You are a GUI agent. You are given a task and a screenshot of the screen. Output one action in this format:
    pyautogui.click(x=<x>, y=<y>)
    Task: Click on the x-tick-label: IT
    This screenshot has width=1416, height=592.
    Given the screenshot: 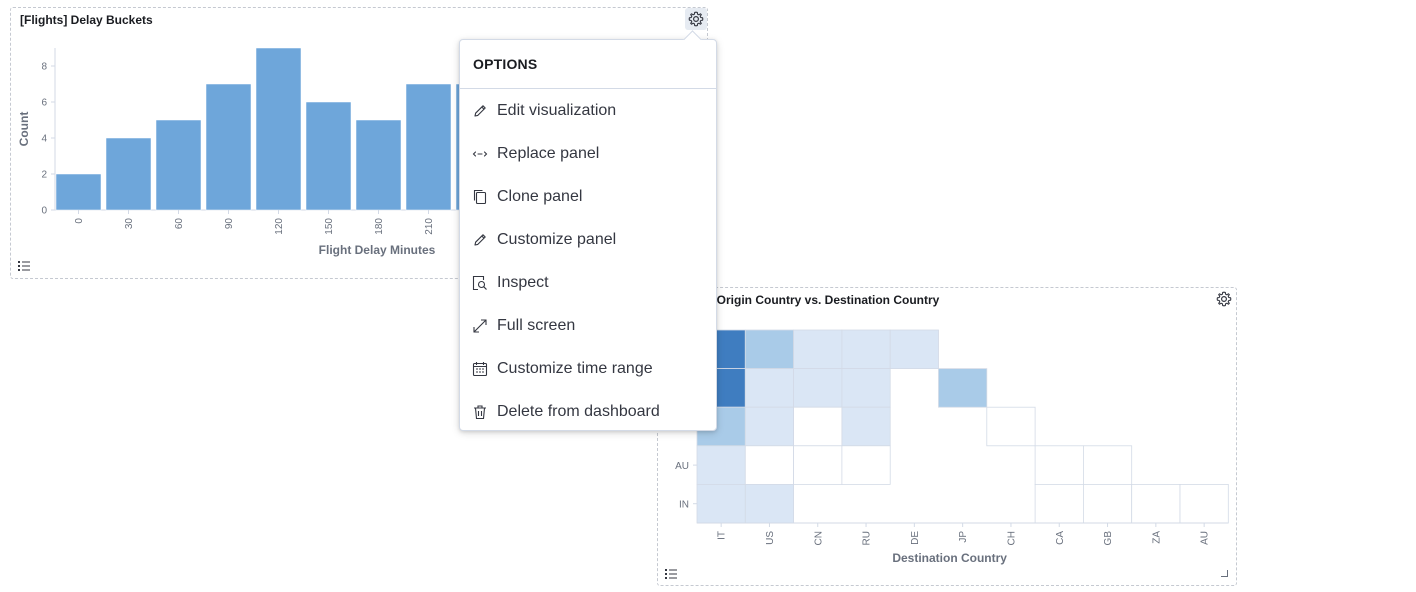 What is the action you would take?
    pyautogui.click(x=722, y=535)
    